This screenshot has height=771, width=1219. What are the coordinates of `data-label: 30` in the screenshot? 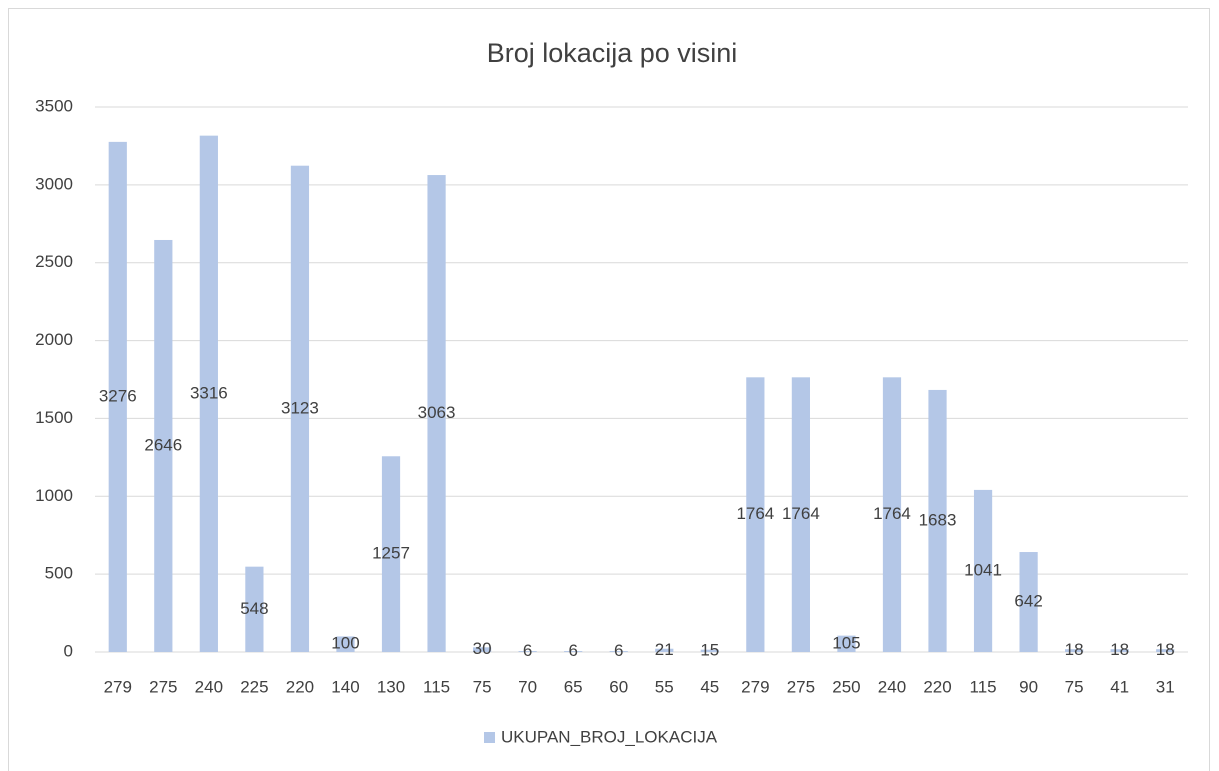 It's located at (482, 648).